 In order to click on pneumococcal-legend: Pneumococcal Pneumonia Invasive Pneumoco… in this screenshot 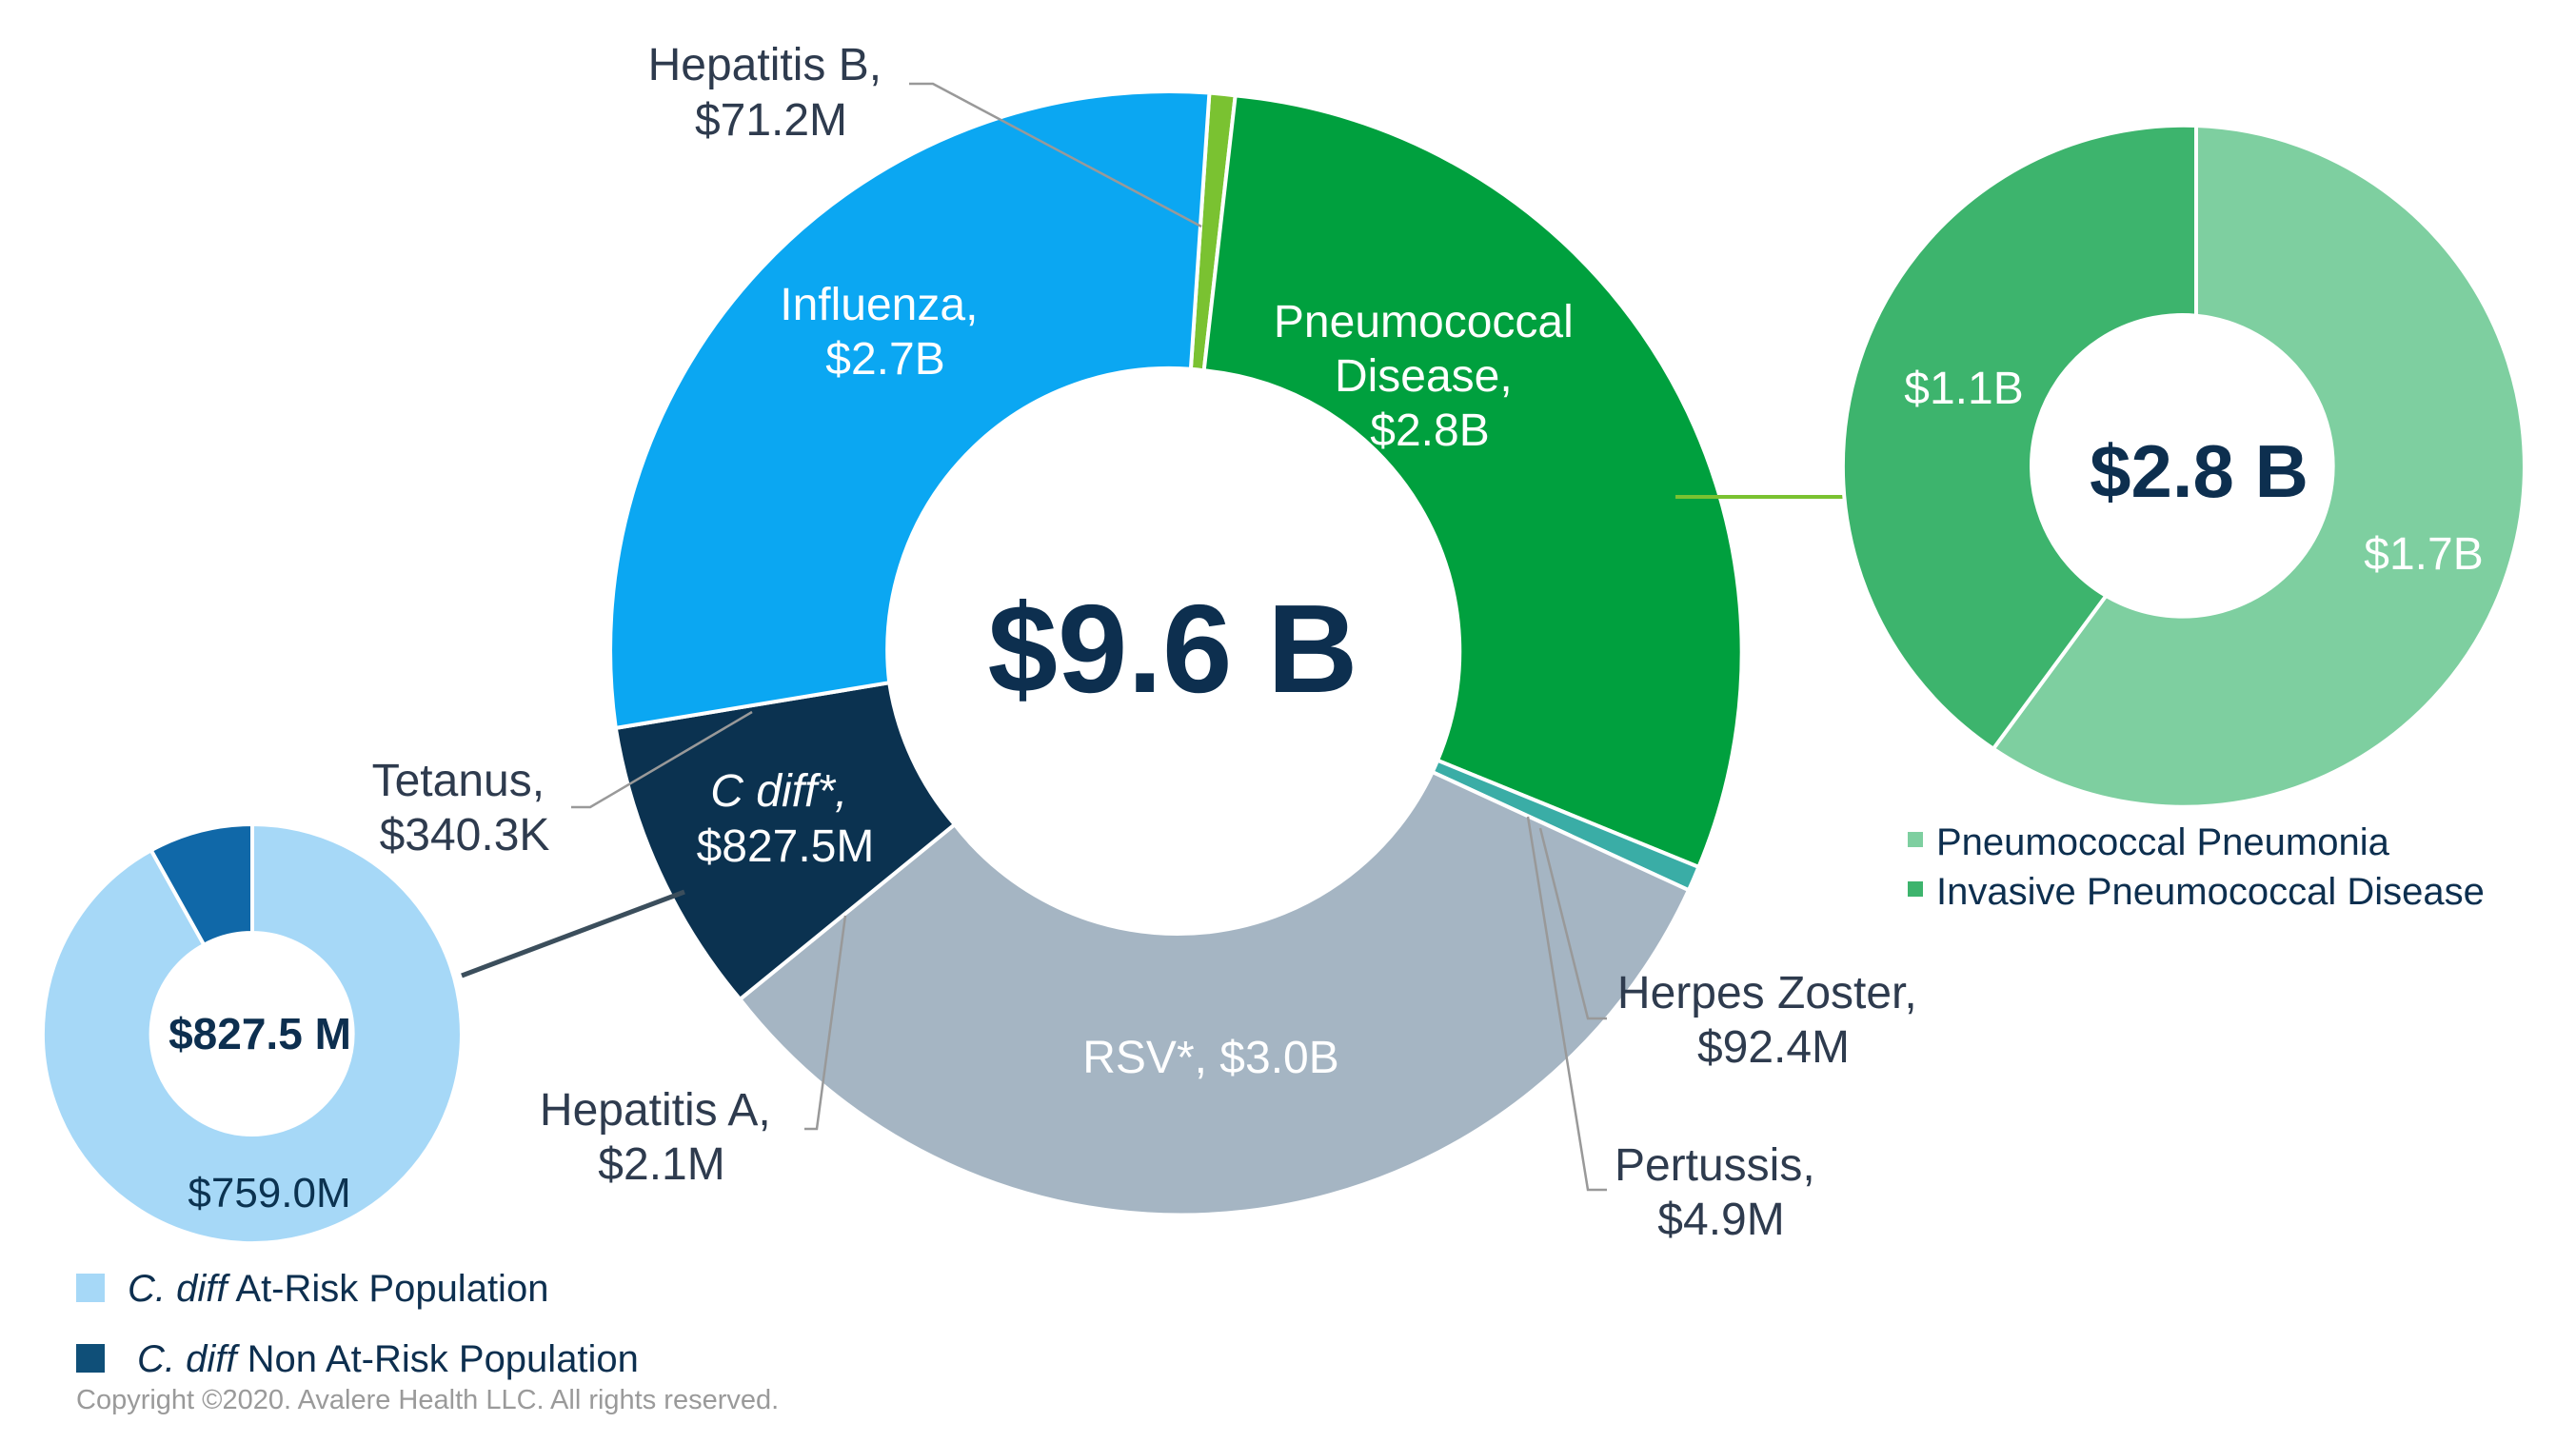, I will do `click(2197, 867)`.